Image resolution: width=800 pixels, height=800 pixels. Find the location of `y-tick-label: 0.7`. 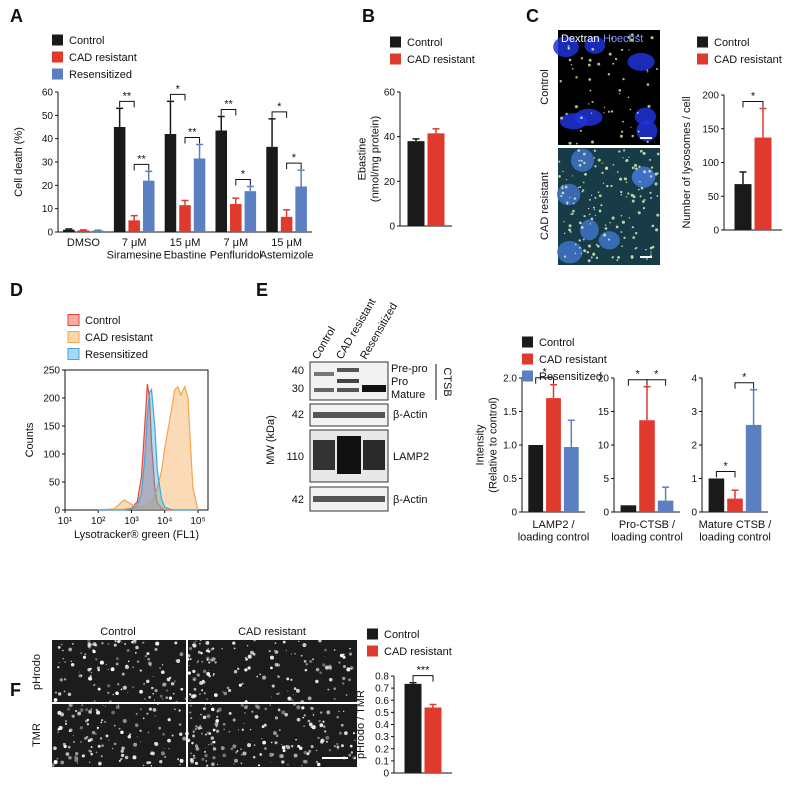

y-tick-label: 0.7 is located at coordinates (382, 689).